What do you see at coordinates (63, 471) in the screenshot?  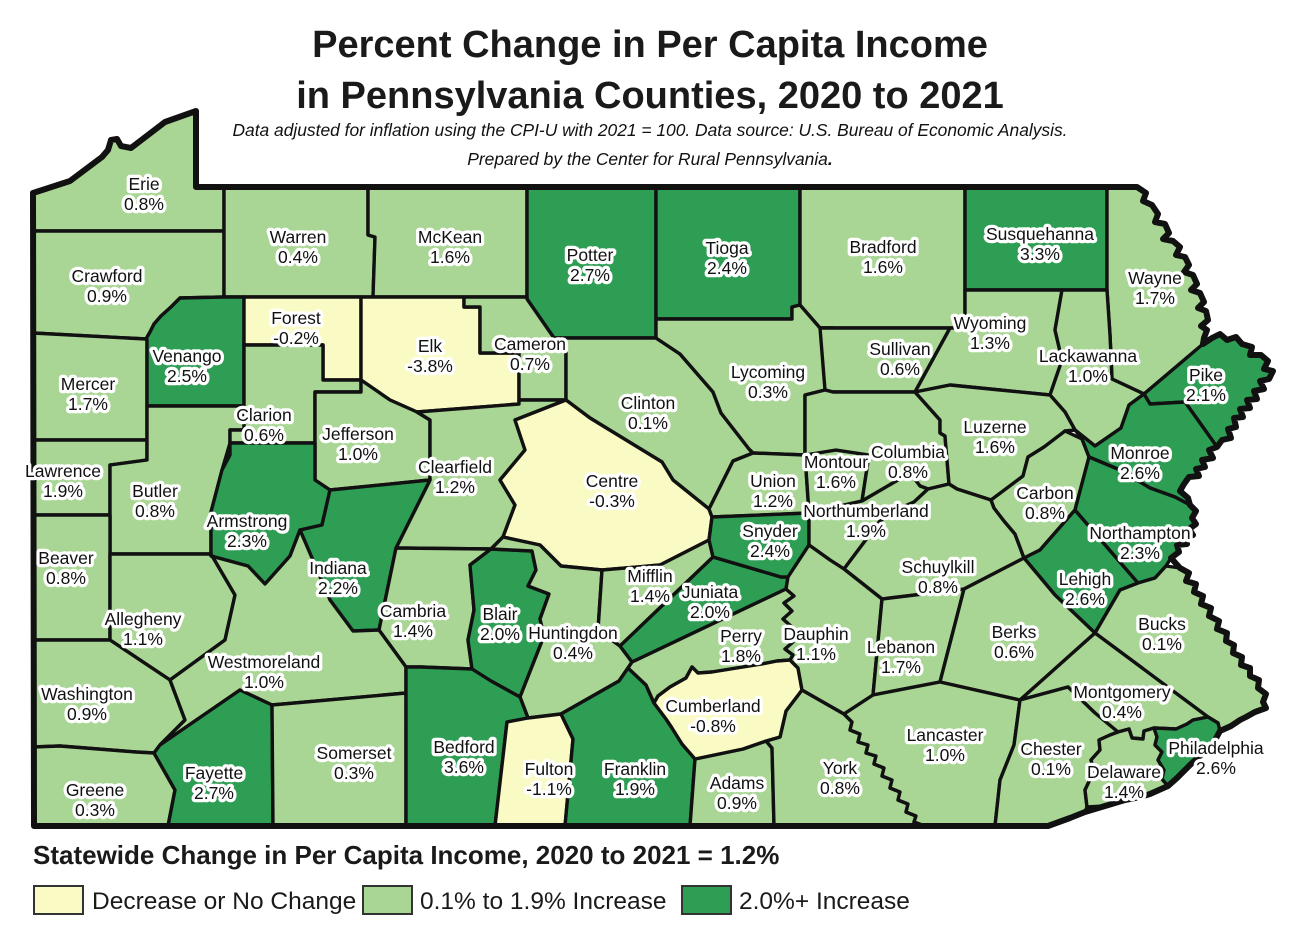 I see `svg-text: Lawrence` at bounding box center [63, 471].